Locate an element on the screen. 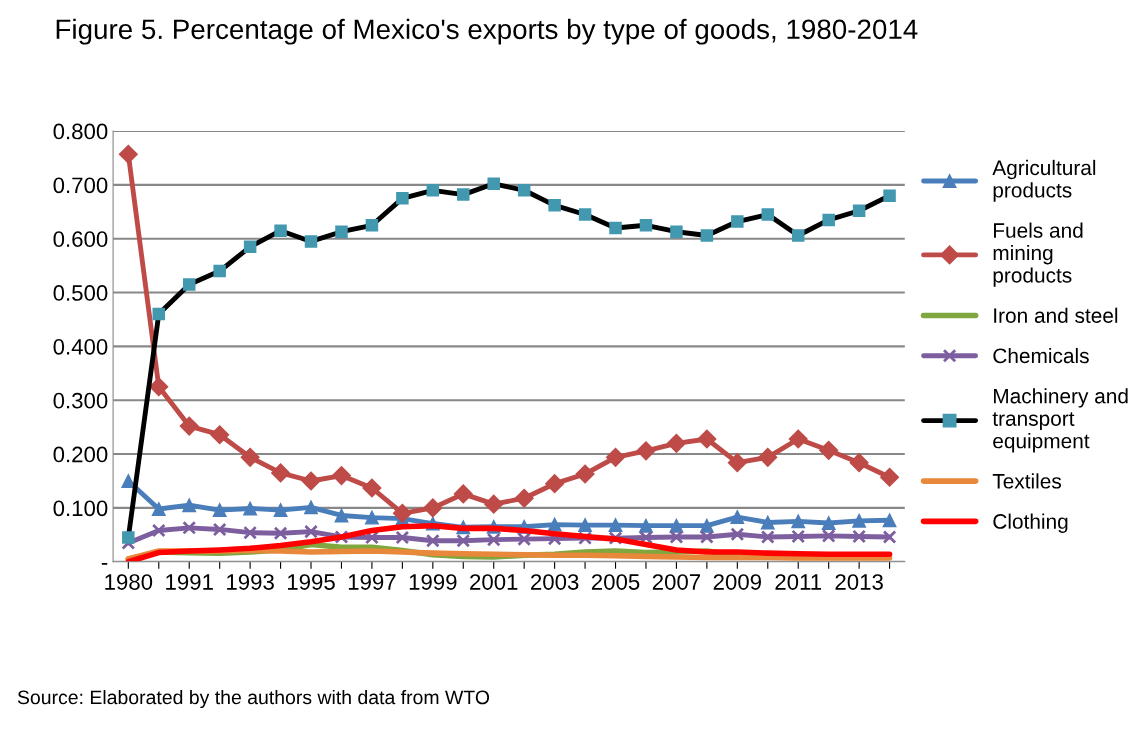  legend-label: Fuels and mining products is located at coordinates (1038, 254).